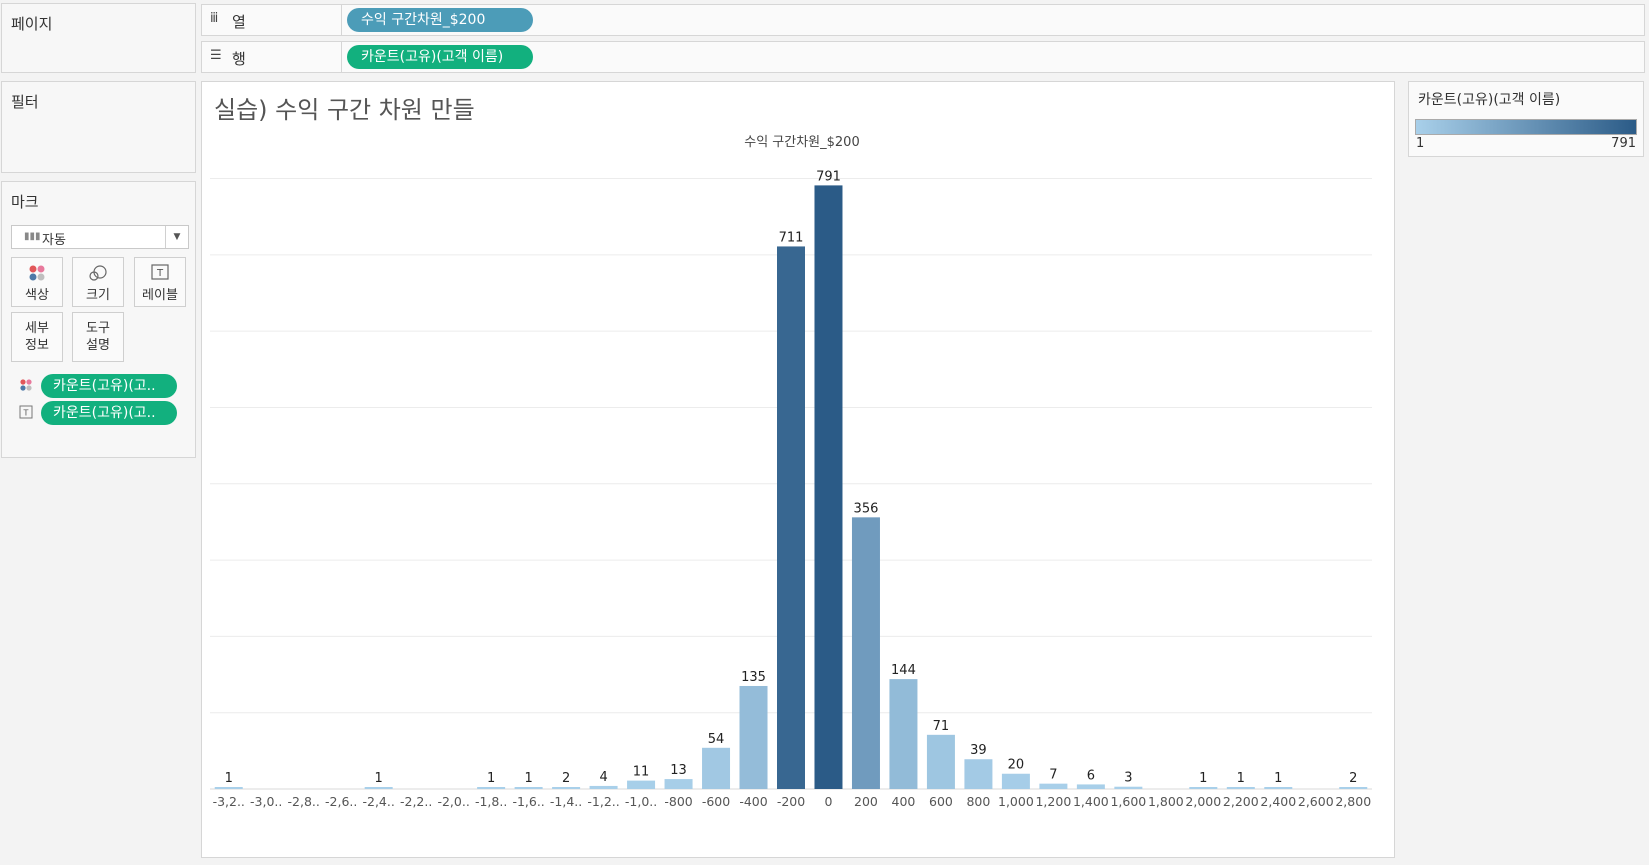 The image size is (1649, 865). Describe the element at coordinates (272, 20) in the screenshot. I see `columns-shelf-label: ⅲ 열` at that location.